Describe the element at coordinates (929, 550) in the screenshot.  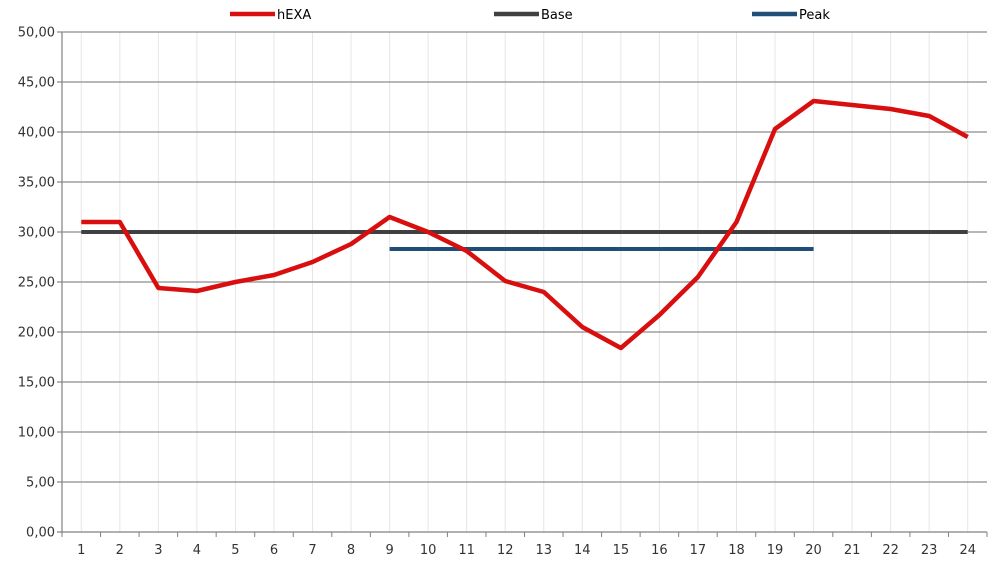
I see `x-tick-label: 23` at that location.